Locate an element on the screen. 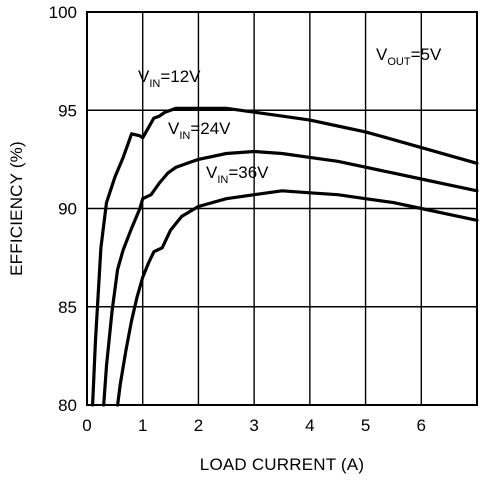 The height and width of the screenshot is (480, 480). x-tick-label: 0 is located at coordinates (86, 425).